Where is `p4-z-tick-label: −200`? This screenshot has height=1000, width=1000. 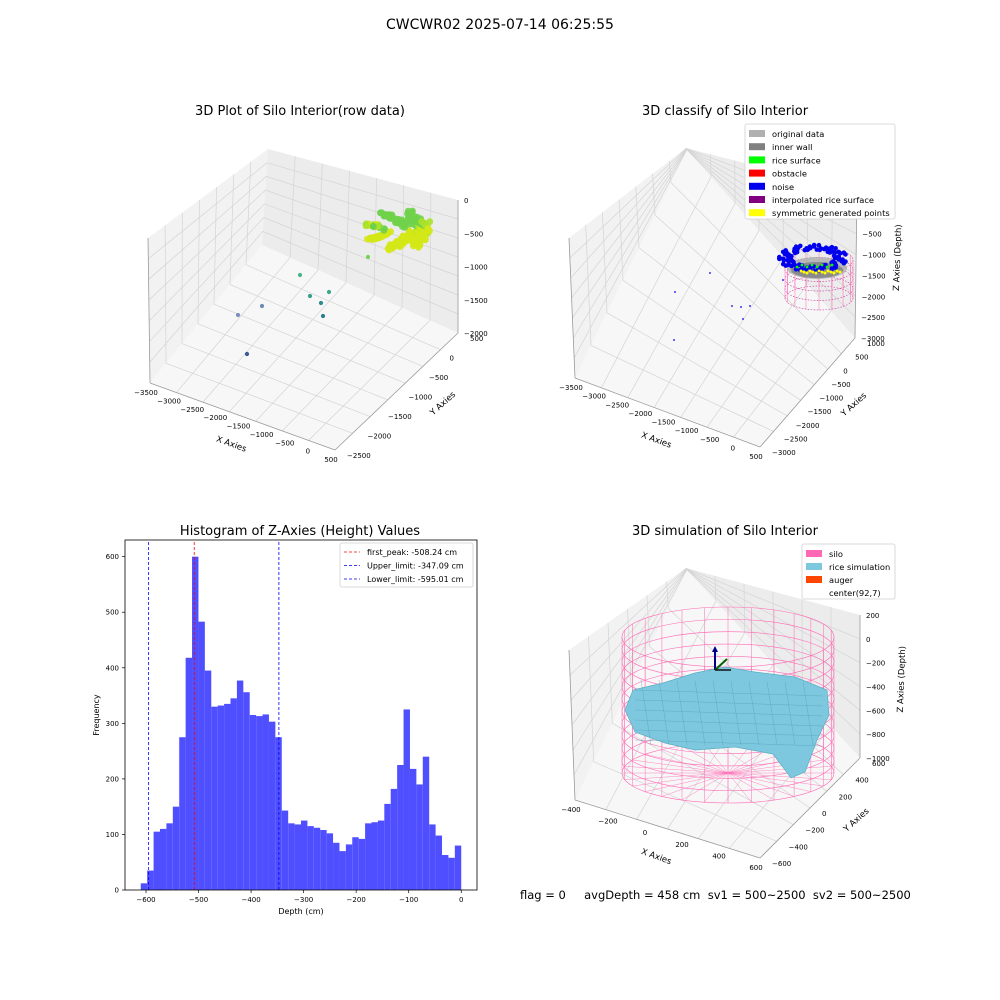 p4-z-tick-label: −200 is located at coordinates (875, 664).